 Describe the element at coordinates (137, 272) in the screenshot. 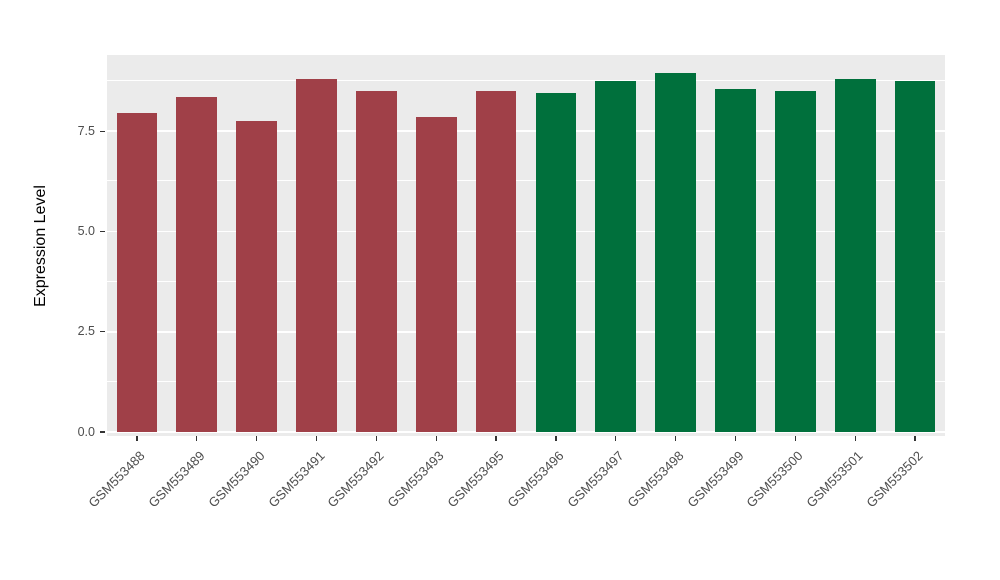

I see `bar-GSM553488` at that location.